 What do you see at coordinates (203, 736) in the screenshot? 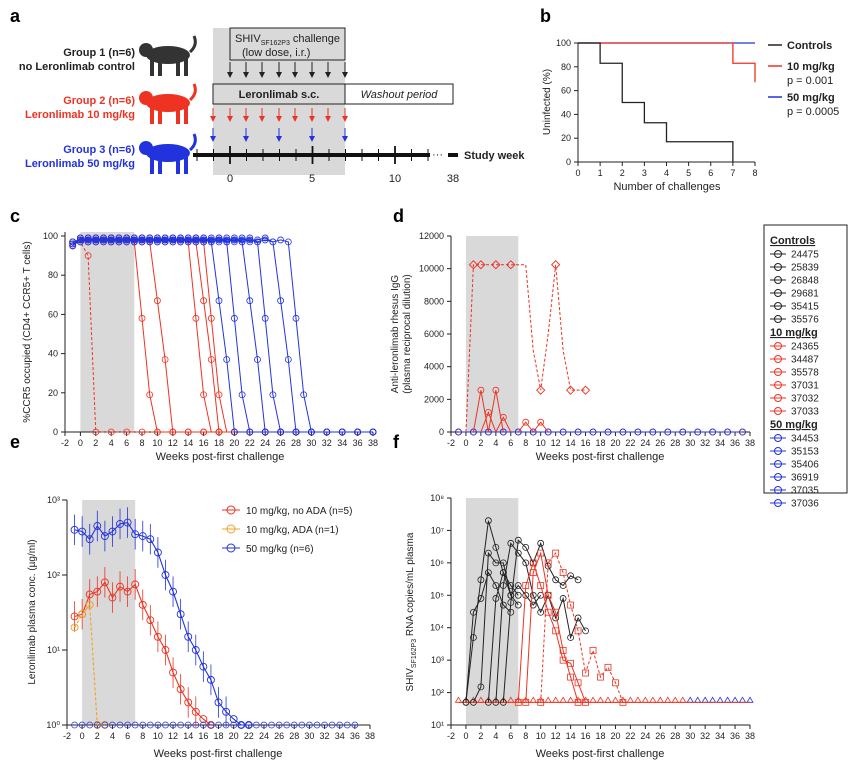
I see `e-xticks-label: 16` at bounding box center [203, 736].